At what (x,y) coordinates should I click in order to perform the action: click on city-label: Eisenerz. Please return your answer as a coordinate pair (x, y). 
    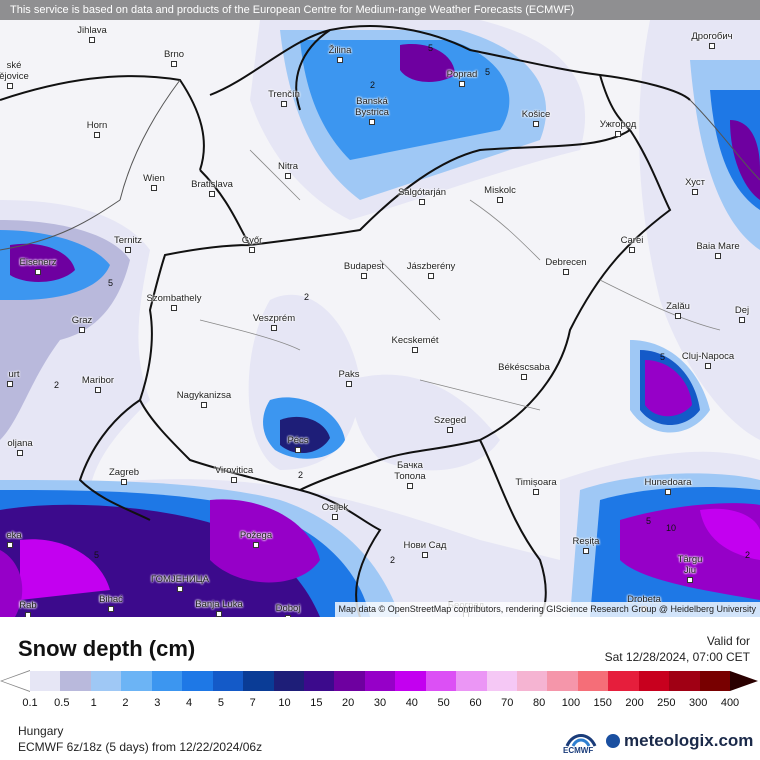
    Looking at the image, I should click on (38, 262).